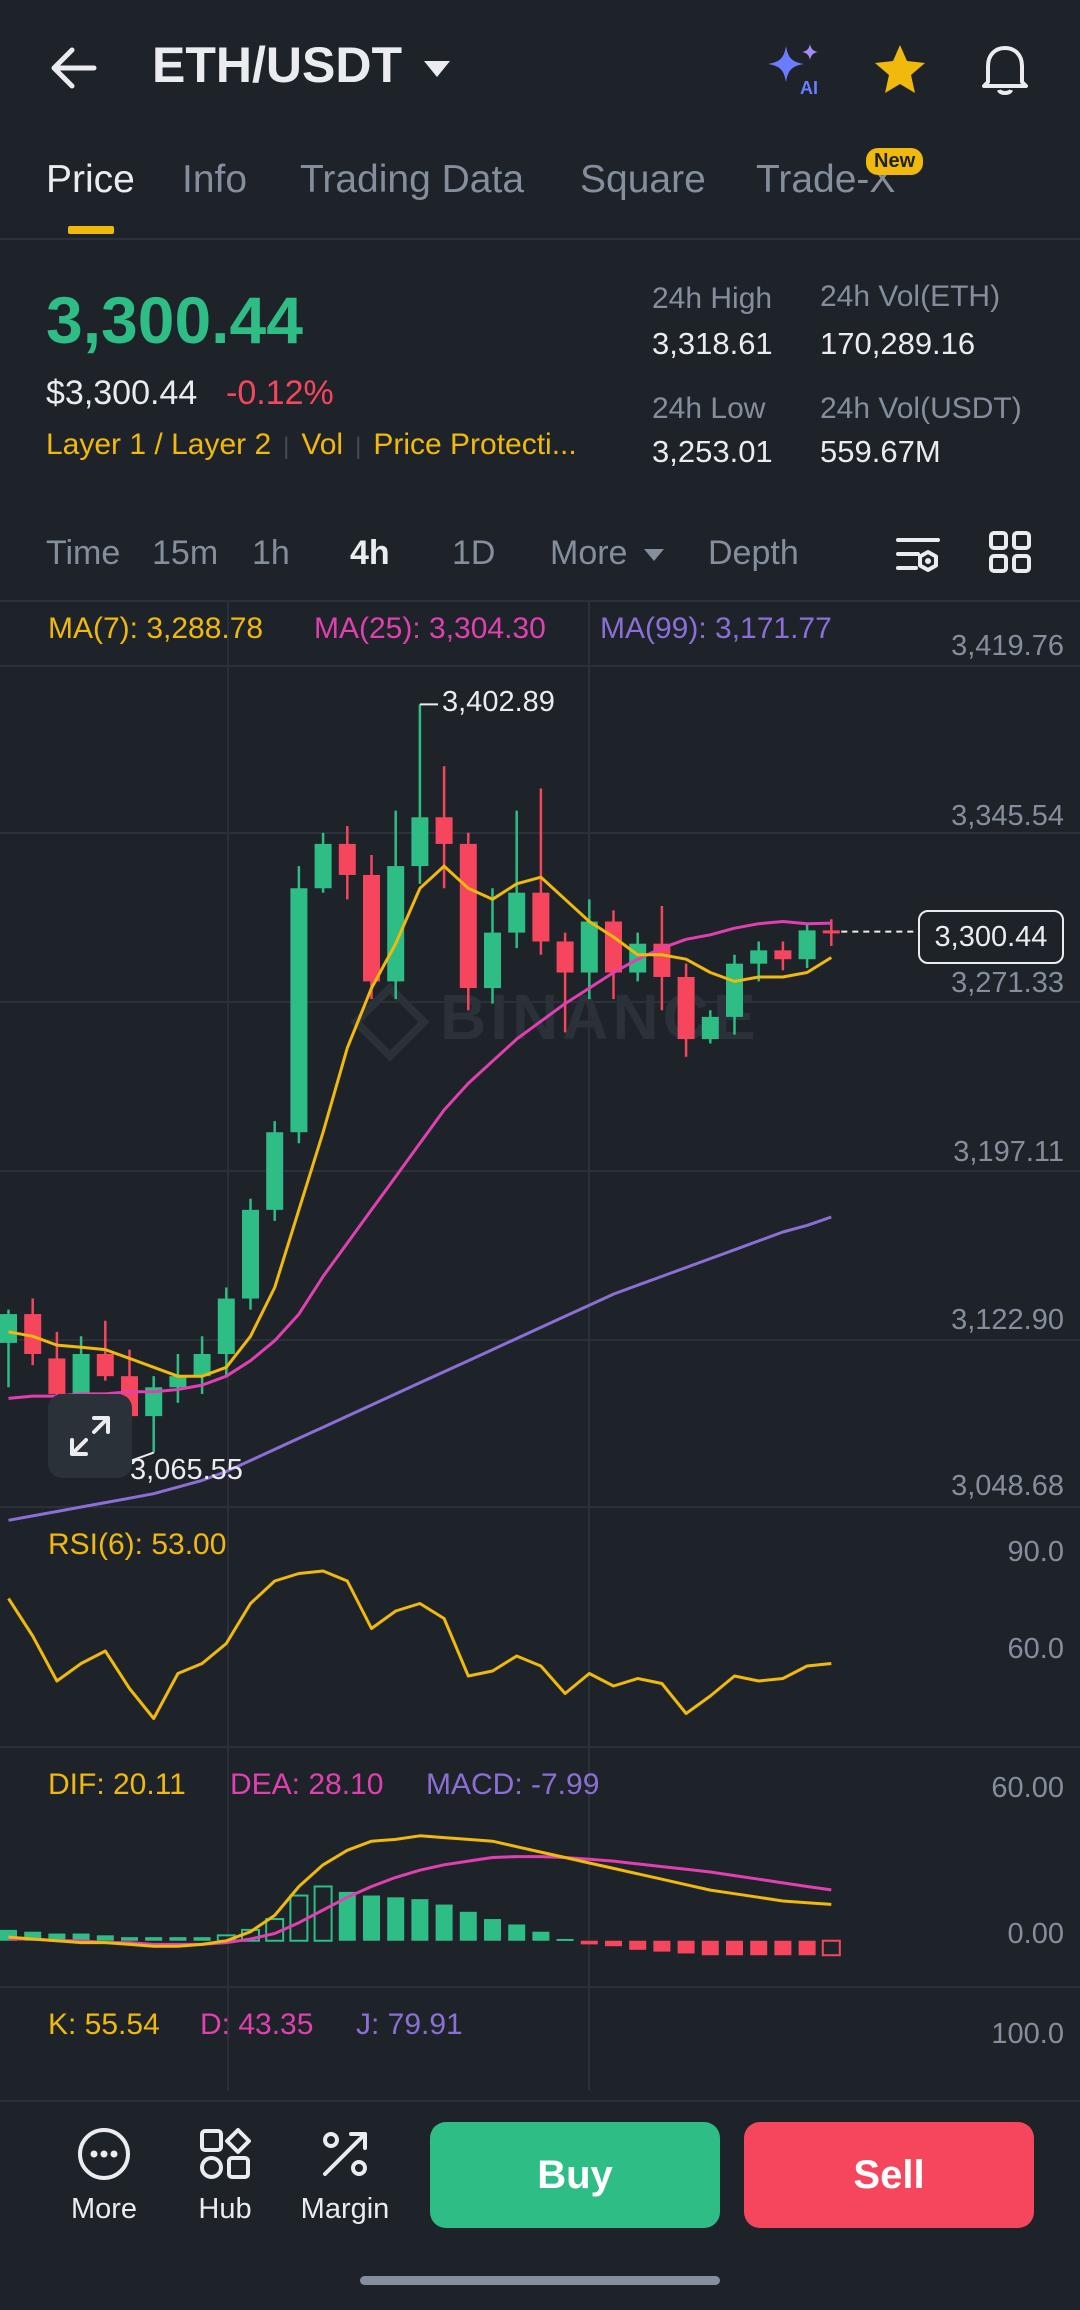 Image resolution: width=1080 pixels, height=2310 pixels. I want to click on pair-label: ETH/USDT, so click(277, 65).